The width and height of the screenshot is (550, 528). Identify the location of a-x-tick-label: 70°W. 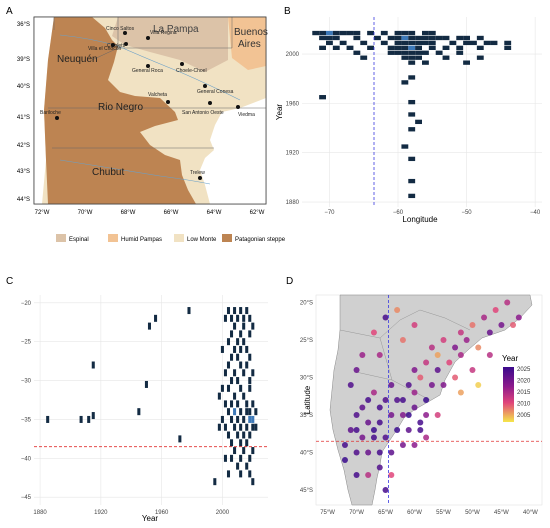
(85, 213).